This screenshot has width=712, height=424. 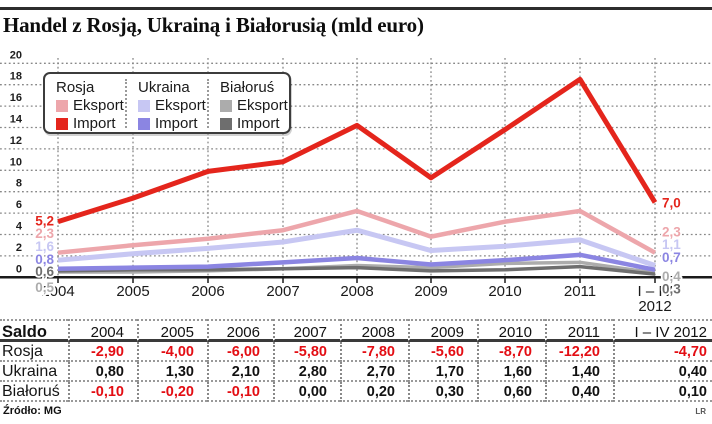 I want to click on saldo-cell-ukraina: 2,70, so click(x=374, y=372).